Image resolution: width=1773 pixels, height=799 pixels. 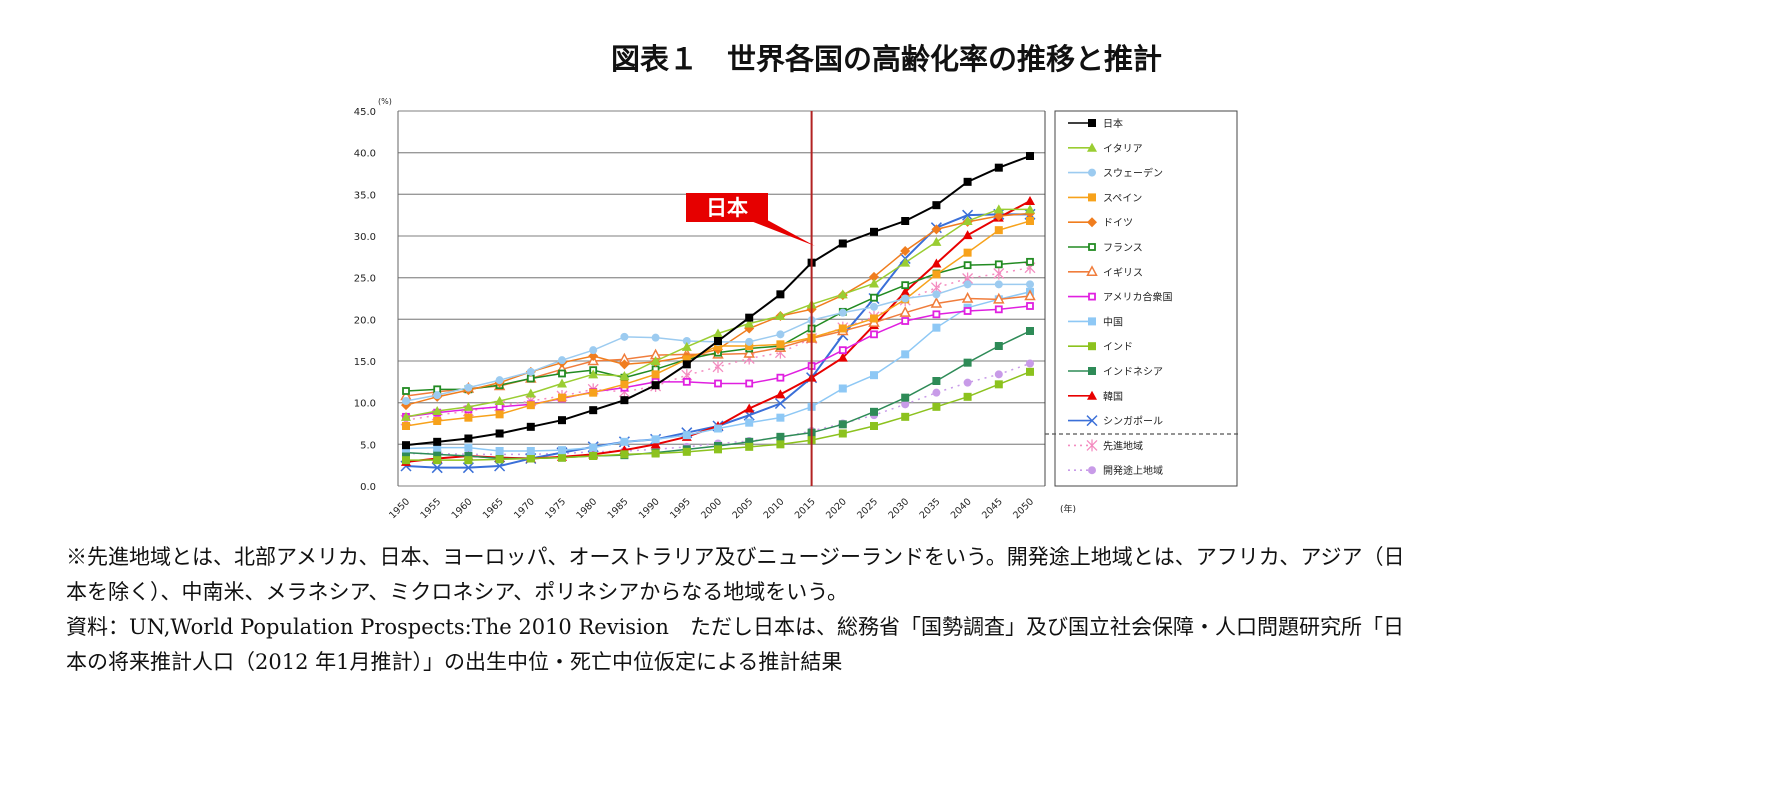 What do you see at coordinates (399, 508) in the screenshot?
I see `x-tick-label: 1950` at bounding box center [399, 508].